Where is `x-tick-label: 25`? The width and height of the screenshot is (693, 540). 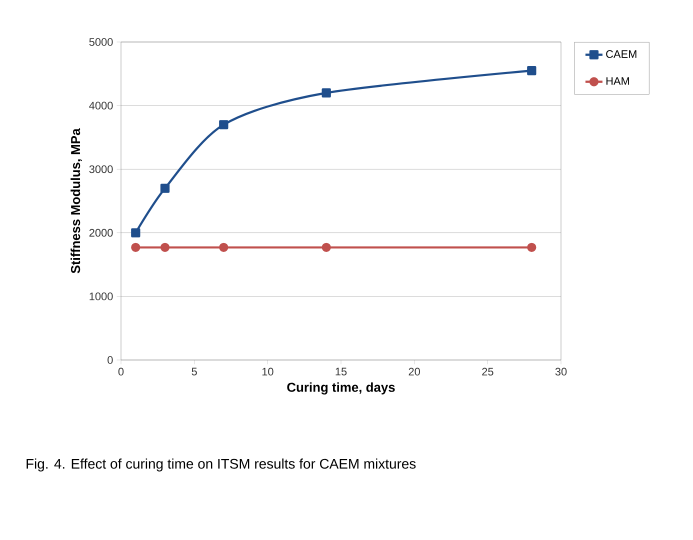 x-tick-label: 25 is located at coordinates (488, 372).